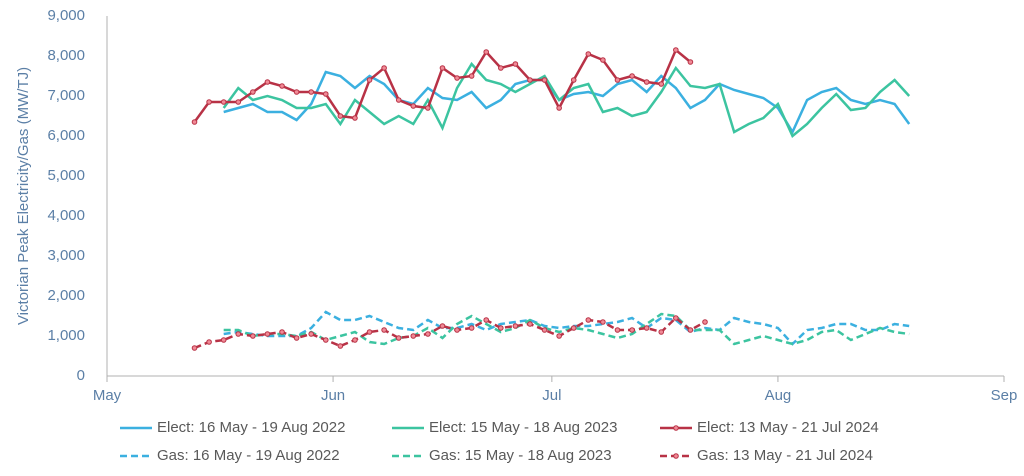  Describe the element at coordinates (66, 175) in the screenshot. I see `y-tick-label: 5,000` at that location.